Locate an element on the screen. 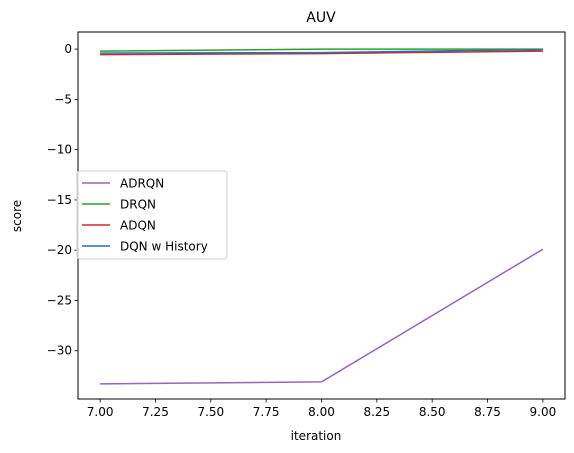 This screenshot has width=574, height=453. x-tick-label: 7.75 is located at coordinates (266, 412).